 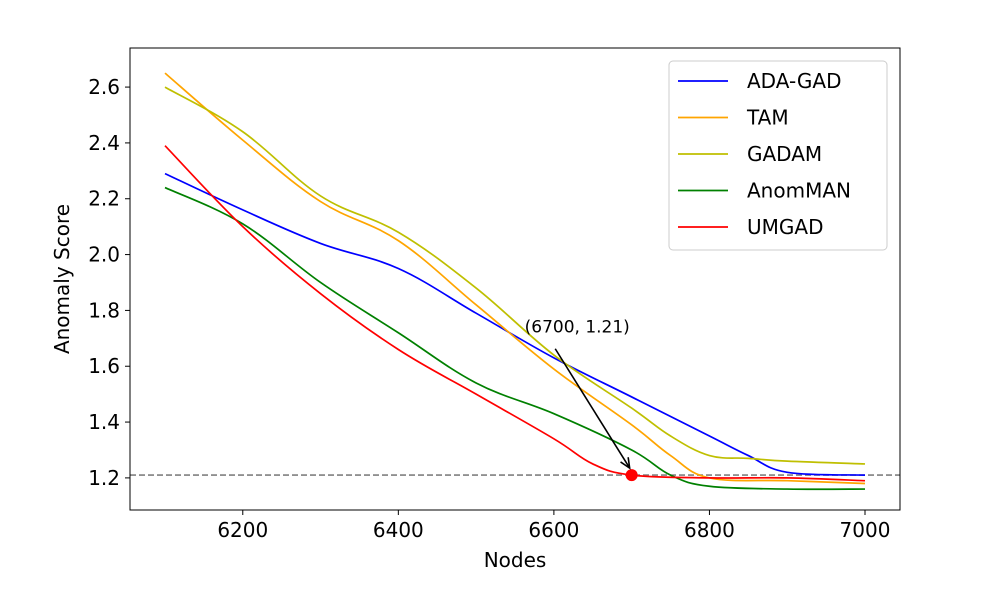 I want to click on y-tick-label: 2.0, so click(x=104, y=255).